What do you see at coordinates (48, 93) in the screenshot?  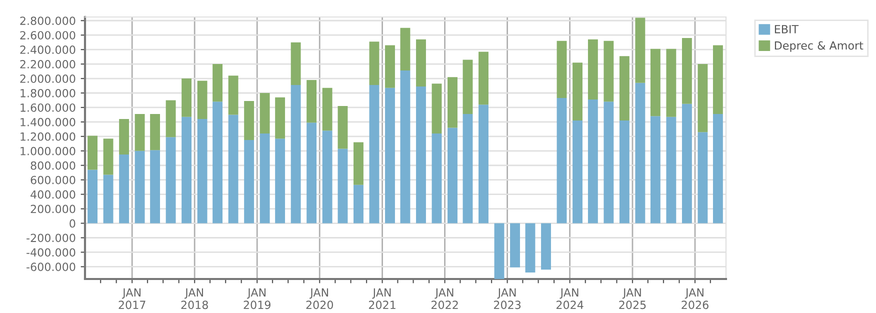 I see `y-tick-label: 1.800.000` at bounding box center [48, 93].